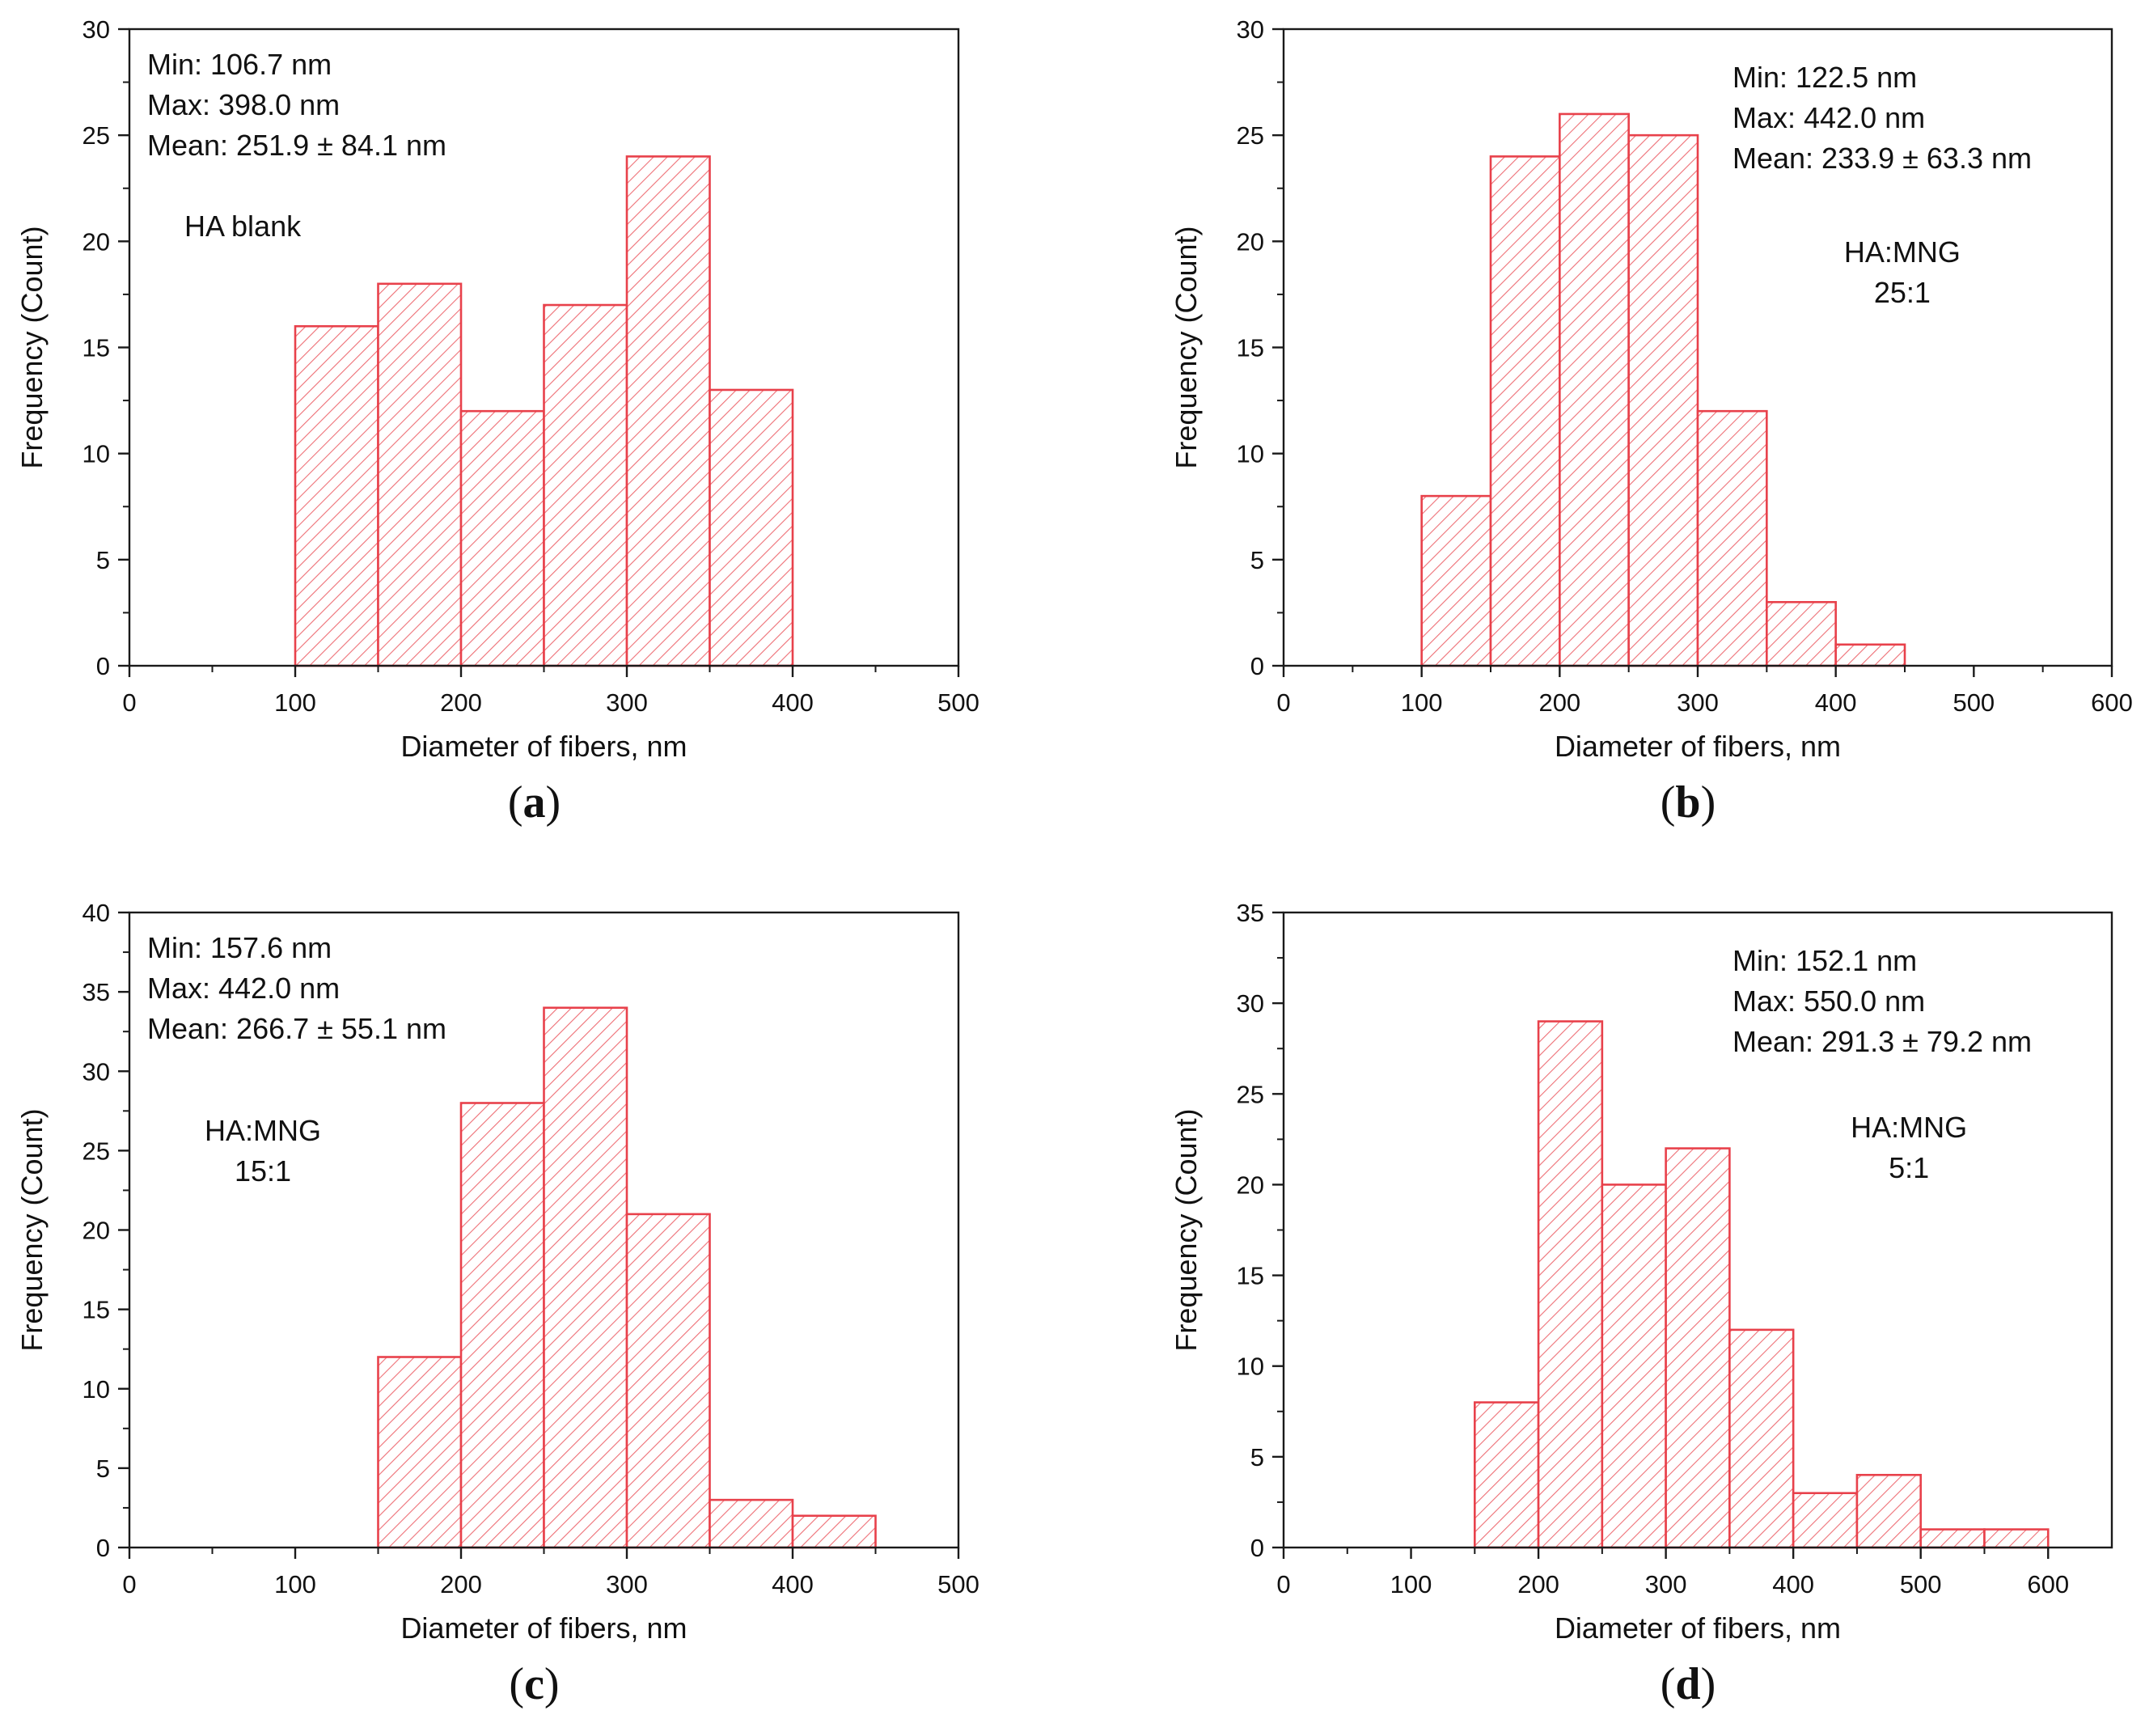 The height and width of the screenshot is (1736, 2145). Describe the element at coordinates (96, 913) in the screenshot. I see `y-tick-label: 40` at that location.